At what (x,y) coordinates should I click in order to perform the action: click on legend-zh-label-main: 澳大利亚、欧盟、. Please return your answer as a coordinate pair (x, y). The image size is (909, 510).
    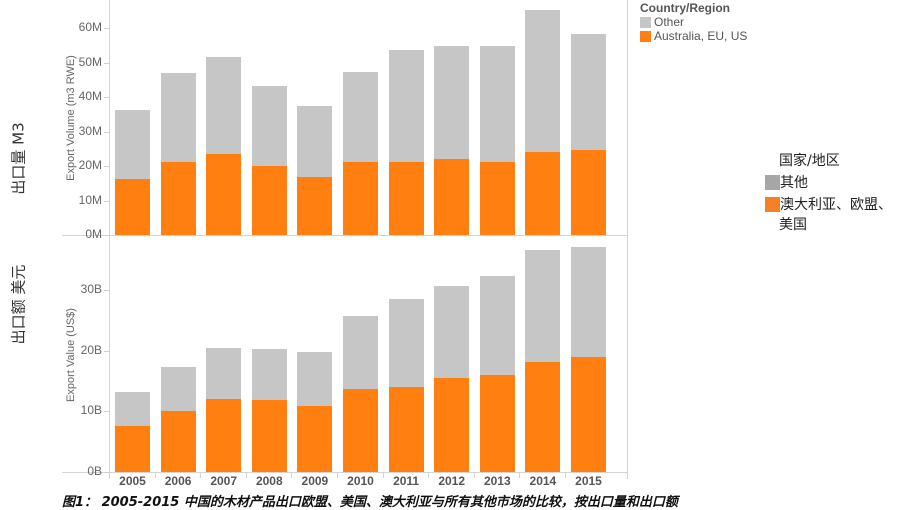
    Looking at the image, I should click on (836, 205).